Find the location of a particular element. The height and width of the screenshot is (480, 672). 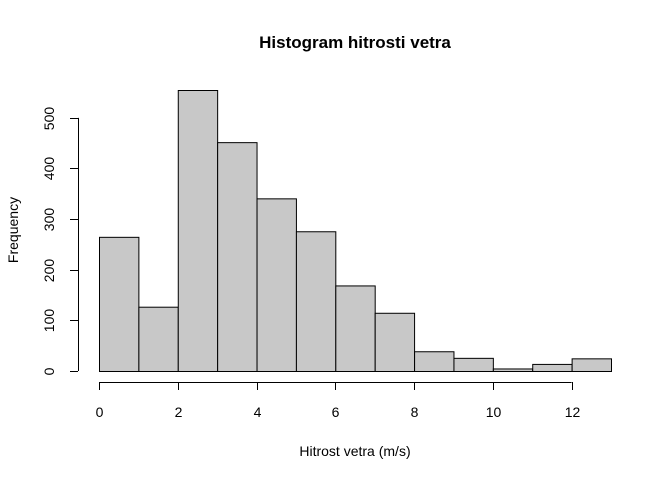

chart-title: Histogram hitrosti vetra is located at coordinates (355, 42).